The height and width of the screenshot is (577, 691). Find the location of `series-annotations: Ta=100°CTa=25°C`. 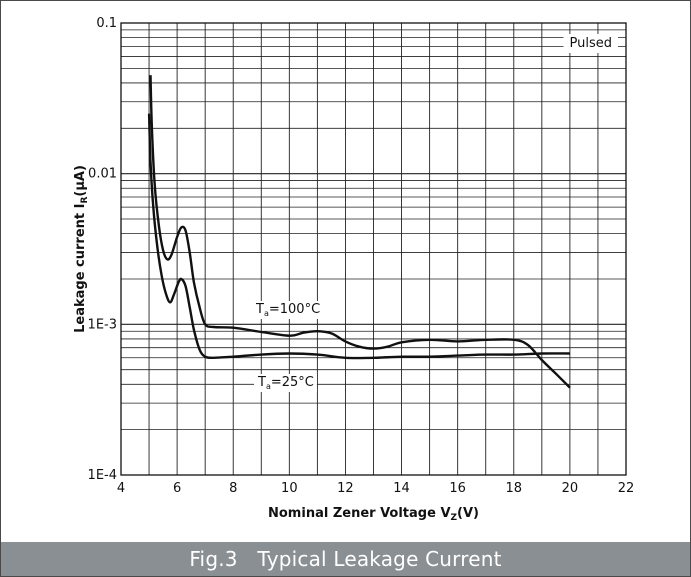

series-annotations: Ta=100°CTa=25°C is located at coordinates (288, 346).